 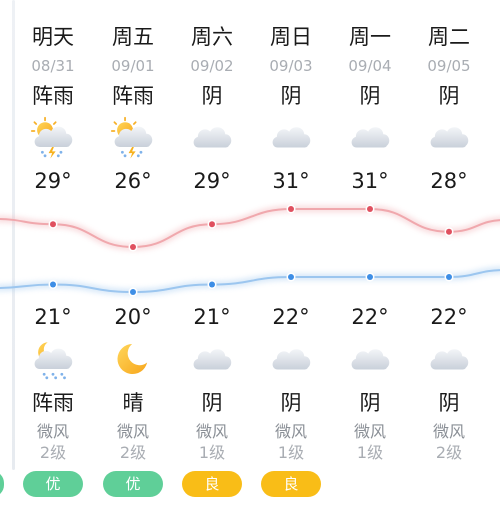 I want to click on night-weather-label: 晴, so click(x=133, y=403).